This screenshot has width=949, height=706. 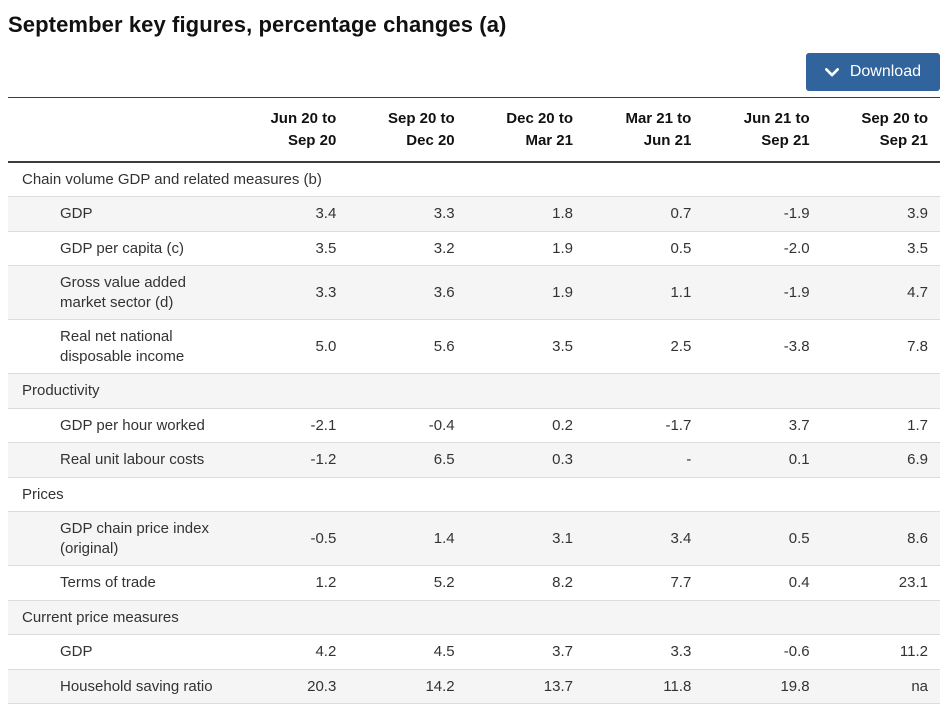 What do you see at coordinates (525, 130) in the screenshot?
I see `column-header: Dec 20 to Mar 21` at bounding box center [525, 130].